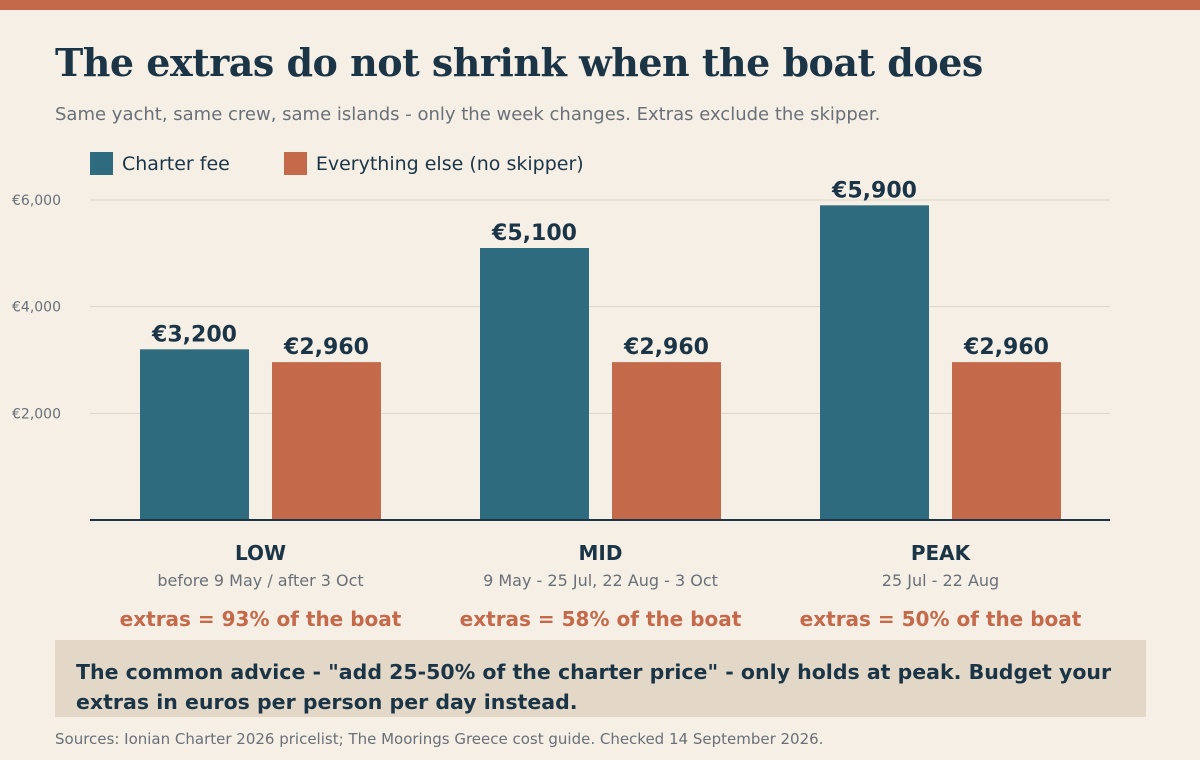 Image resolution: width=1200 pixels, height=760 pixels. Describe the element at coordinates (601, 553) in the screenshot. I see `category-label: MID` at that location.